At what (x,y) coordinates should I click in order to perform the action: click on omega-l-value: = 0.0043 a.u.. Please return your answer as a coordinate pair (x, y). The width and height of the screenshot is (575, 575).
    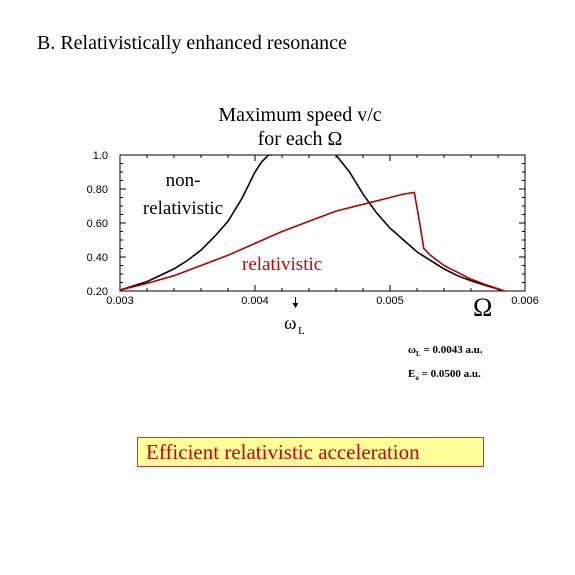
    Looking at the image, I should click on (453, 350).